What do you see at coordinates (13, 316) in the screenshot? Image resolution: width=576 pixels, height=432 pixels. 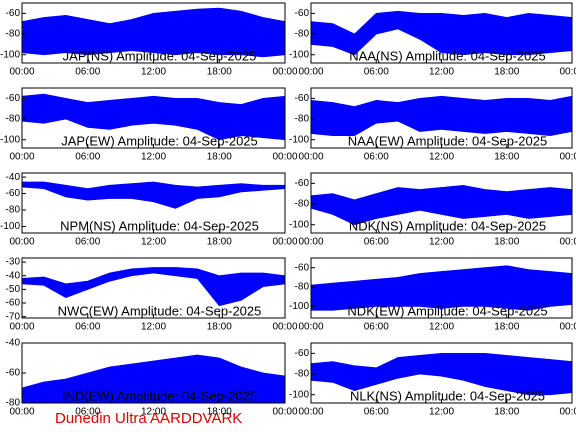 I see `y-tick-label: -70` at bounding box center [13, 316].